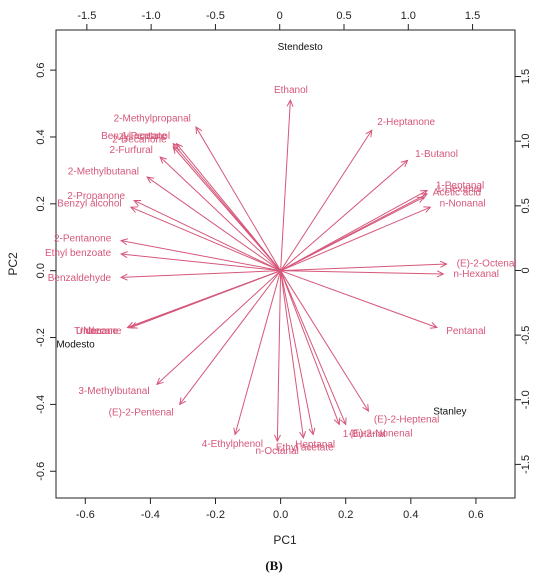 The height and width of the screenshot is (579, 550). I want to click on variable-label: Pentanal, so click(465, 331).